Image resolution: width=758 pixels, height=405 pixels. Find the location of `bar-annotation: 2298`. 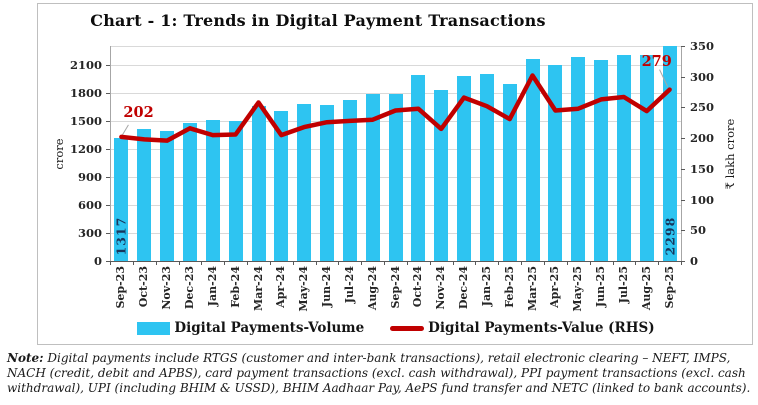

bar-annotation: 2298 is located at coordinates (670, 236).